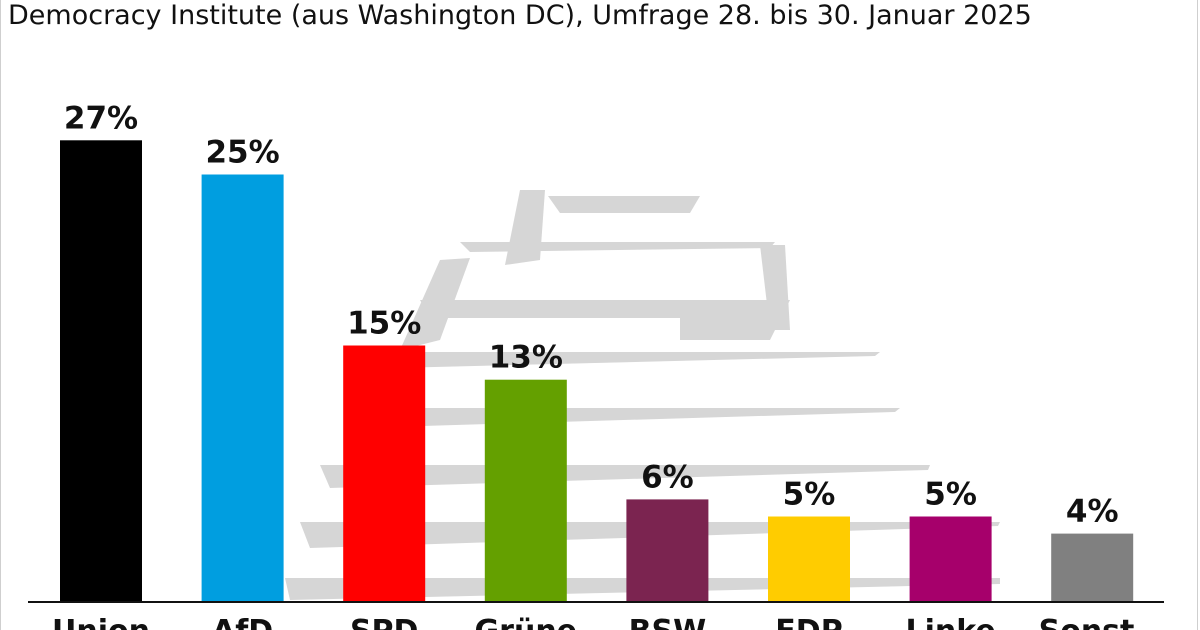 The image size is (1200, 630). I want to click on category-label-union: Union, so click(101, 622).